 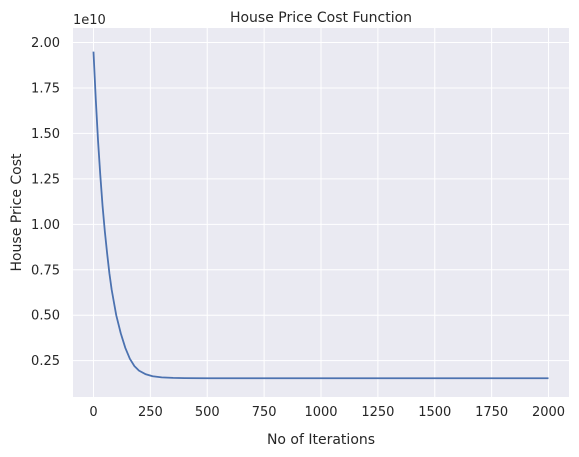 I want to click on y-tick-label: 0.25, so click(x=45, y=361).